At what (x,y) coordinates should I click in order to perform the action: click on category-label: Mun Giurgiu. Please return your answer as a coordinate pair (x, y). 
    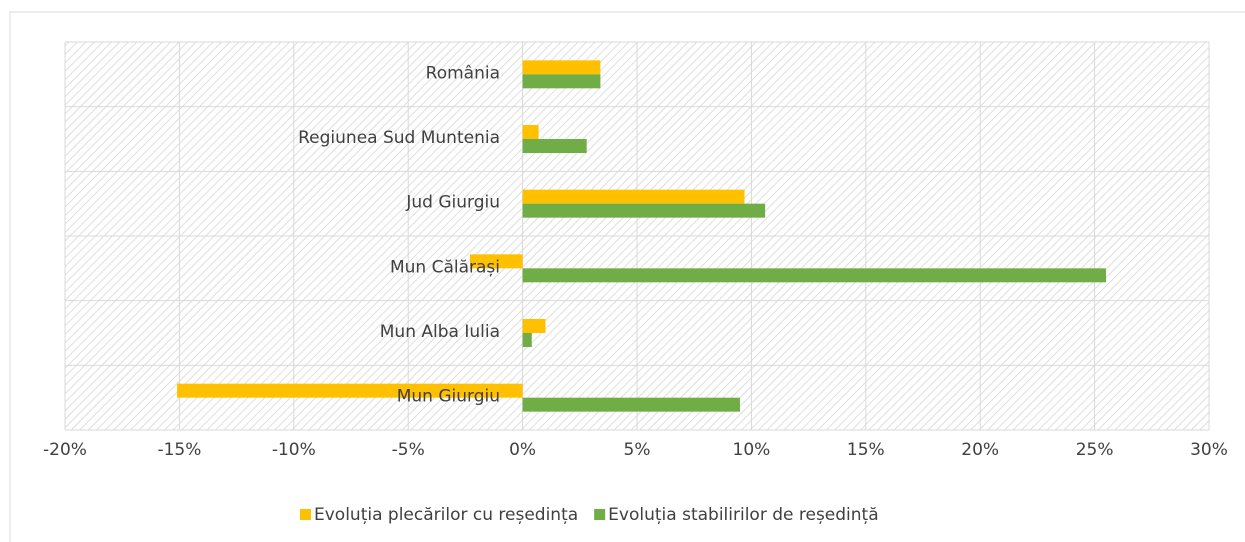
    Looking at the image, I should click on (448, 397).